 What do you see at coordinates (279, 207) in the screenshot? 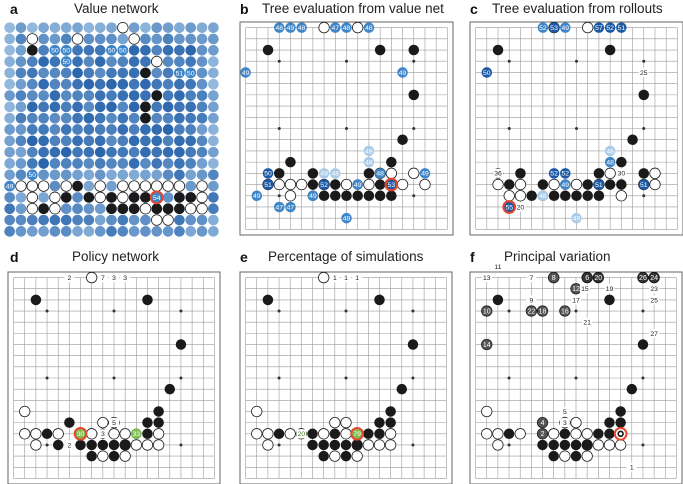
I see `move-label: 47` at bounding box center [279, 207].